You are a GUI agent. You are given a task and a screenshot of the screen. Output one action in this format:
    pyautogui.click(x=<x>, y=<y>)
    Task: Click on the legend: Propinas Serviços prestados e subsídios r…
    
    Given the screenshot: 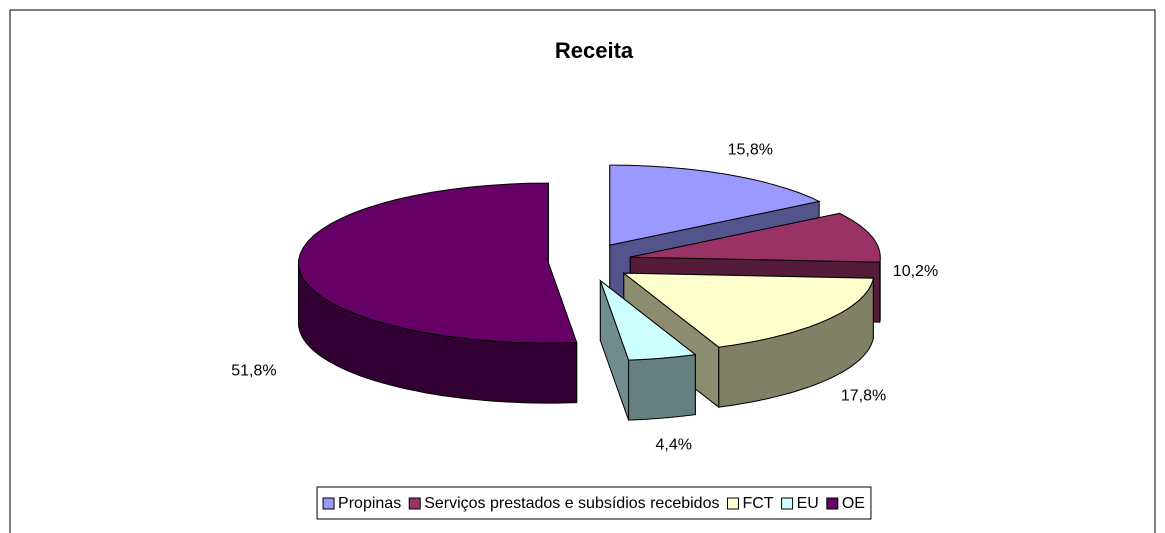 What is the action you would take?
    pyautogui.click(x=594, y=503)
    